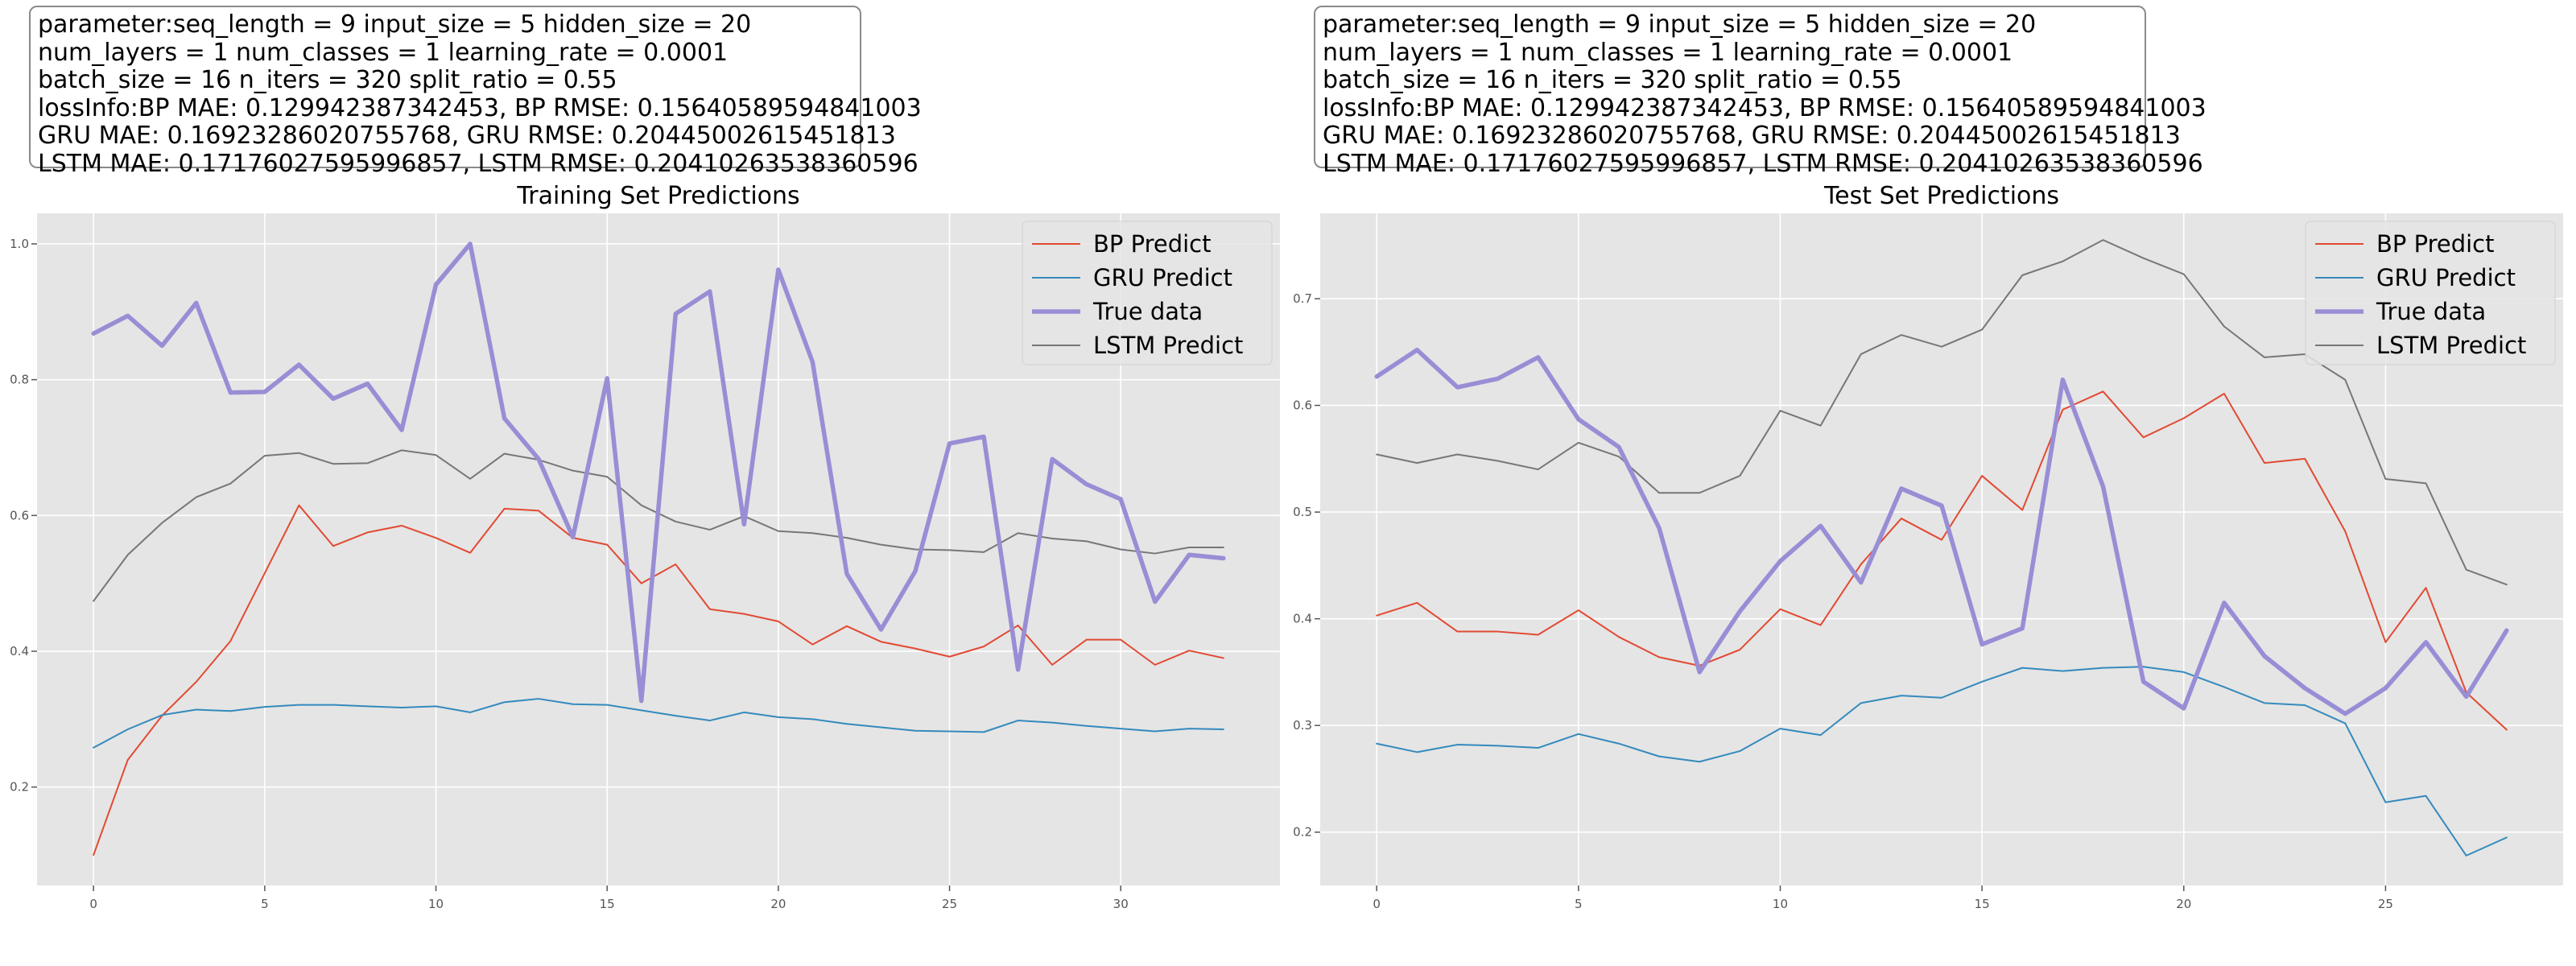  What do you see at coordinates (1121, 904) in the screenshot?
I see `x-tick-label: 30` at bounding box center [1121, 904].